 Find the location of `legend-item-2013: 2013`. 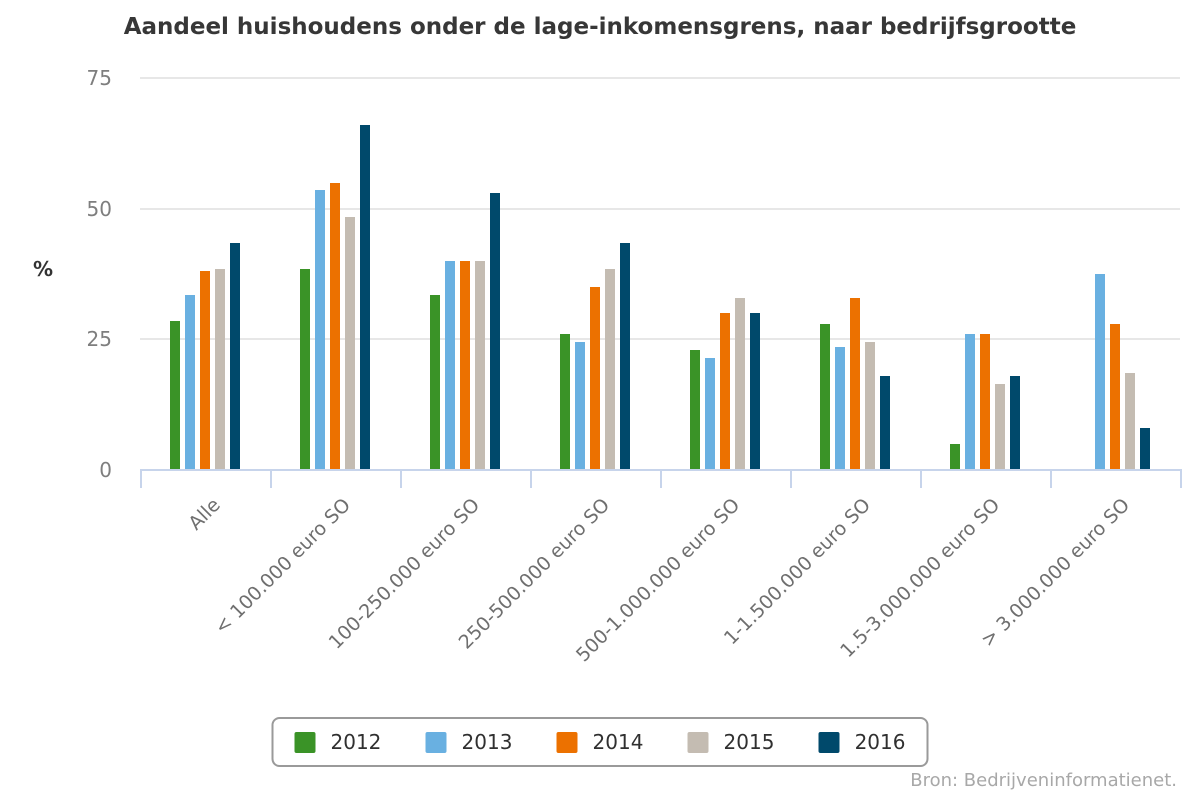

legend-item-2013: 2013 is located at coordinates (469, 742).